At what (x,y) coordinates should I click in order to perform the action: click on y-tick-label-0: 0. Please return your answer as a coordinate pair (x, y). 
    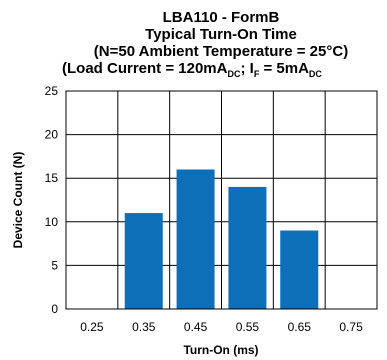
    Looking at the image, I should click on (54, 309).